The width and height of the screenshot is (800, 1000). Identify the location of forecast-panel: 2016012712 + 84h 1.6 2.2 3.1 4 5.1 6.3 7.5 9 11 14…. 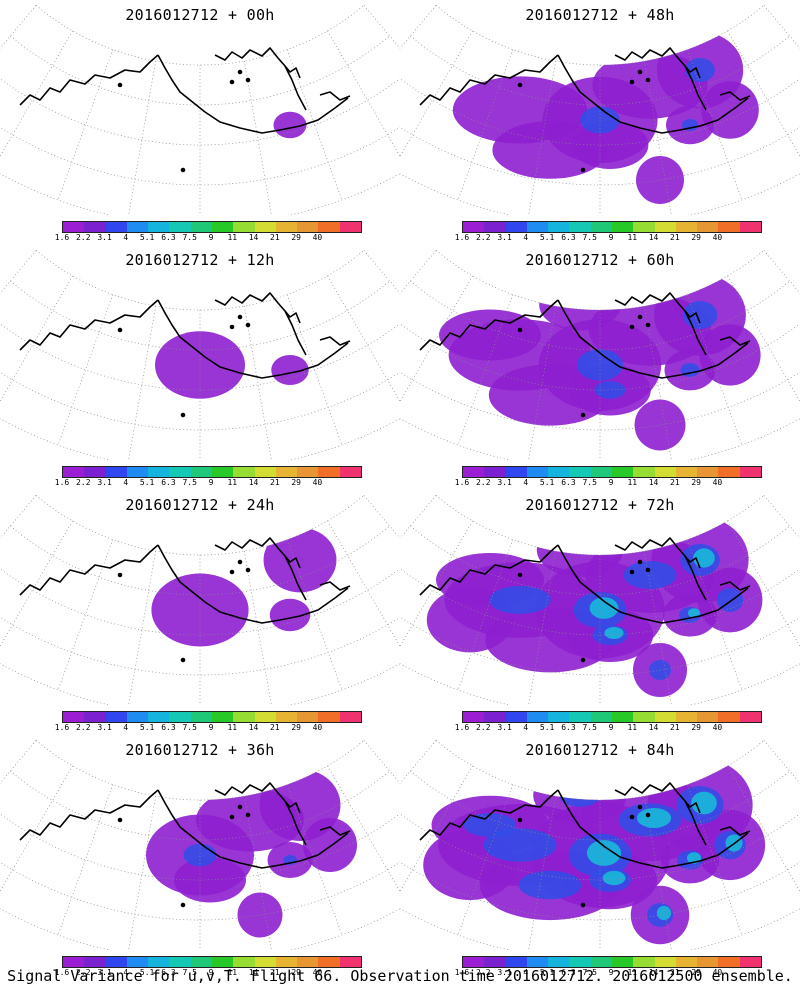
(600, 857).